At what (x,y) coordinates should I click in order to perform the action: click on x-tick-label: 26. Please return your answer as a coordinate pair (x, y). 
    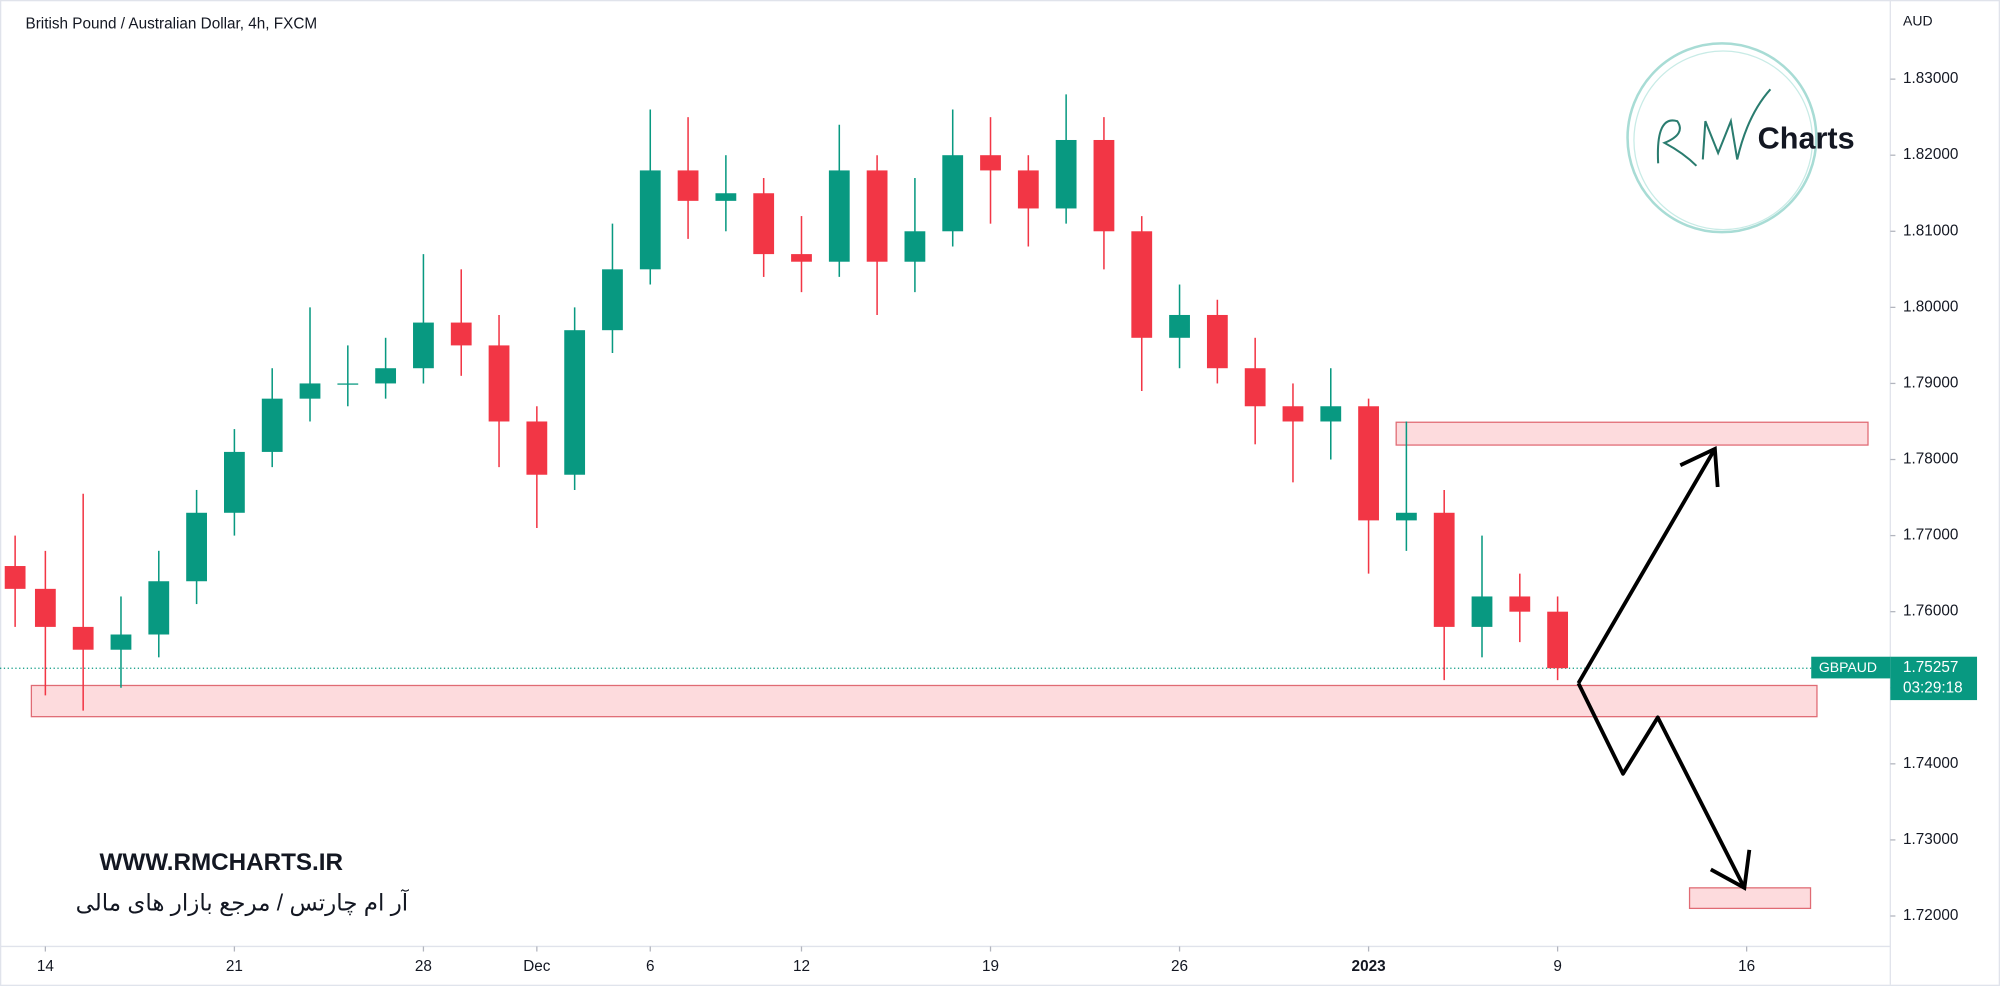
    Looking at the image, I should click on (1179, 966).